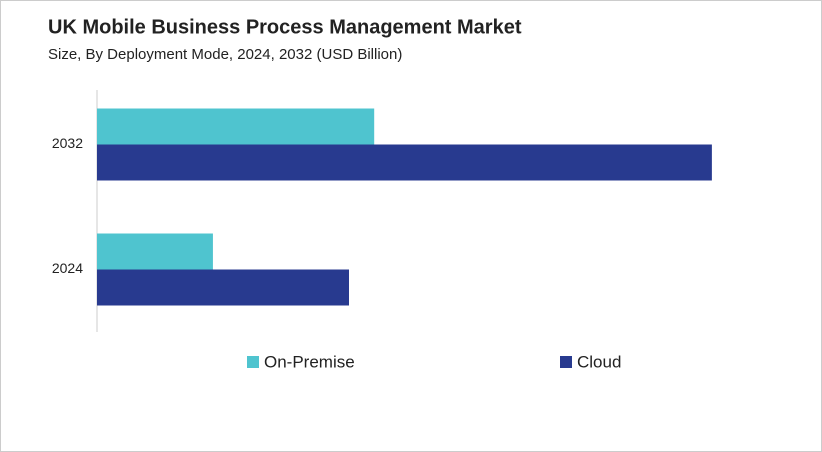 The width and height of the screenshot is (822, 452). What do you see at coordinates (67, 268) in the screenshot?
I see `y-tick-label: 2024` at bounding box center [67, 268].